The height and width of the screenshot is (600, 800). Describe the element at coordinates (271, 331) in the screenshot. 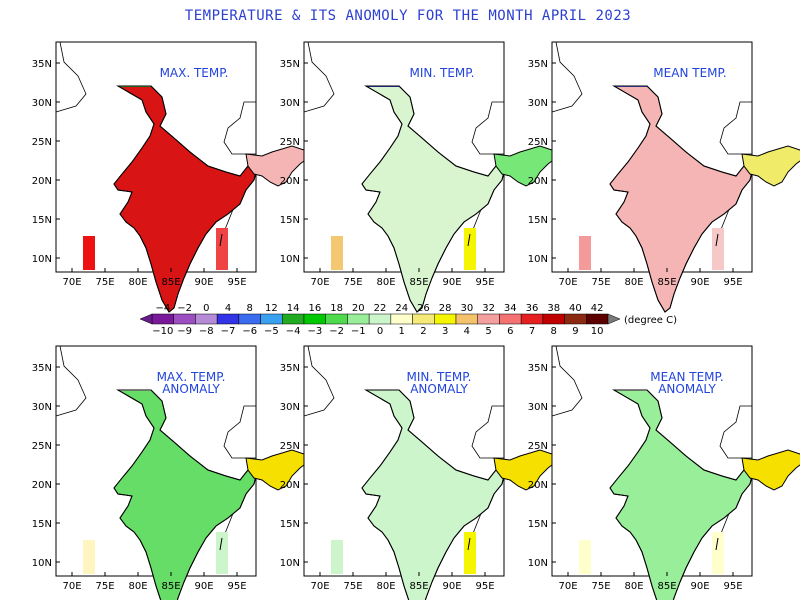

I see `colorbar-bottom-label: −5` at that location.